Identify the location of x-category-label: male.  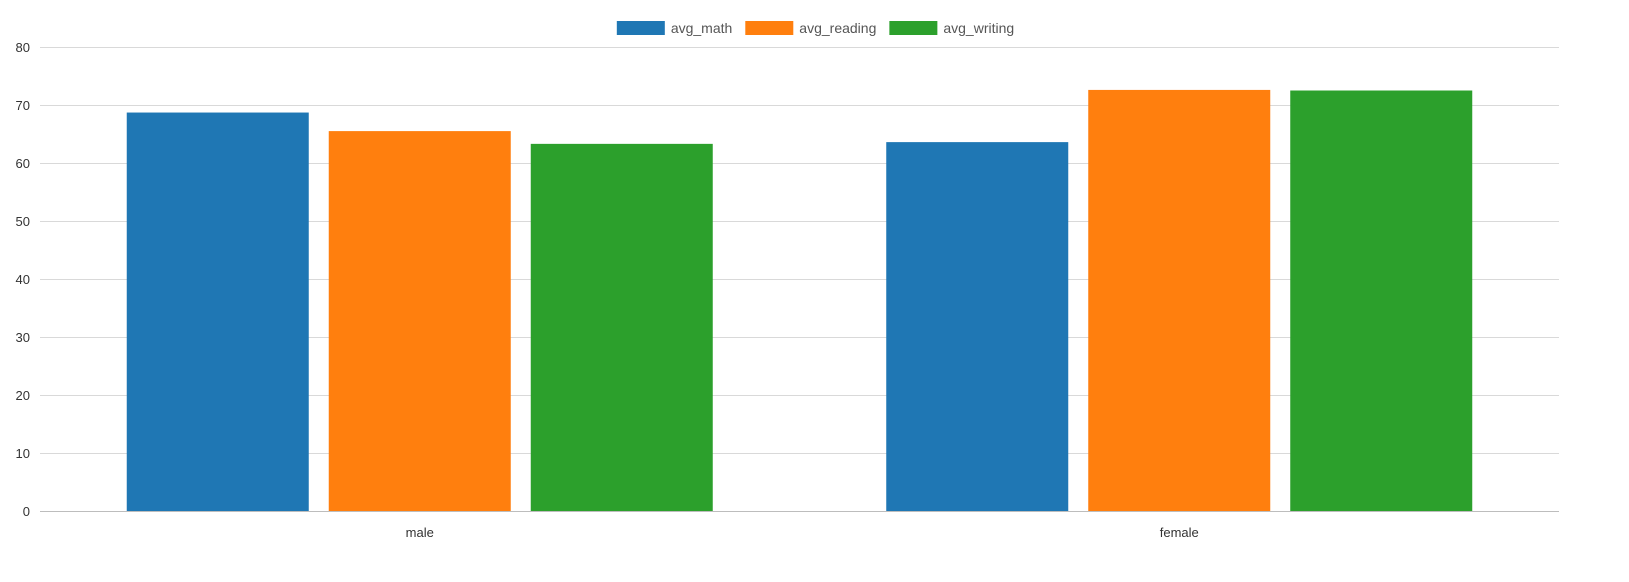
(420, 532).